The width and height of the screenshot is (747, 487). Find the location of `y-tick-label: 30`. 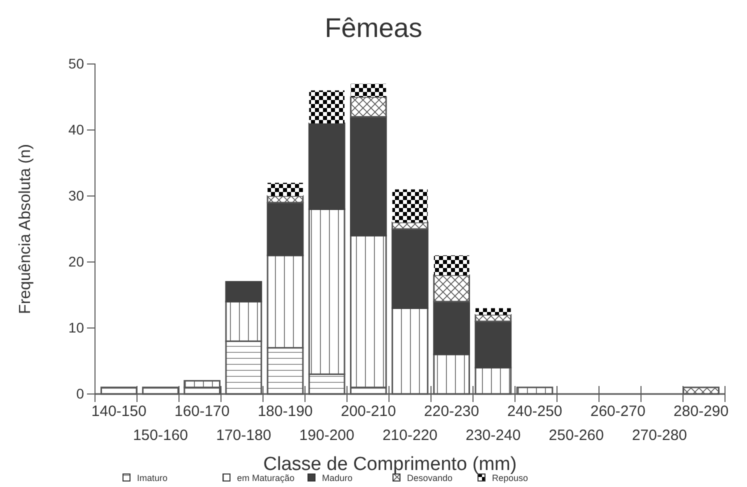

y-tick-label: 30 is located at coordinates (76, 195).